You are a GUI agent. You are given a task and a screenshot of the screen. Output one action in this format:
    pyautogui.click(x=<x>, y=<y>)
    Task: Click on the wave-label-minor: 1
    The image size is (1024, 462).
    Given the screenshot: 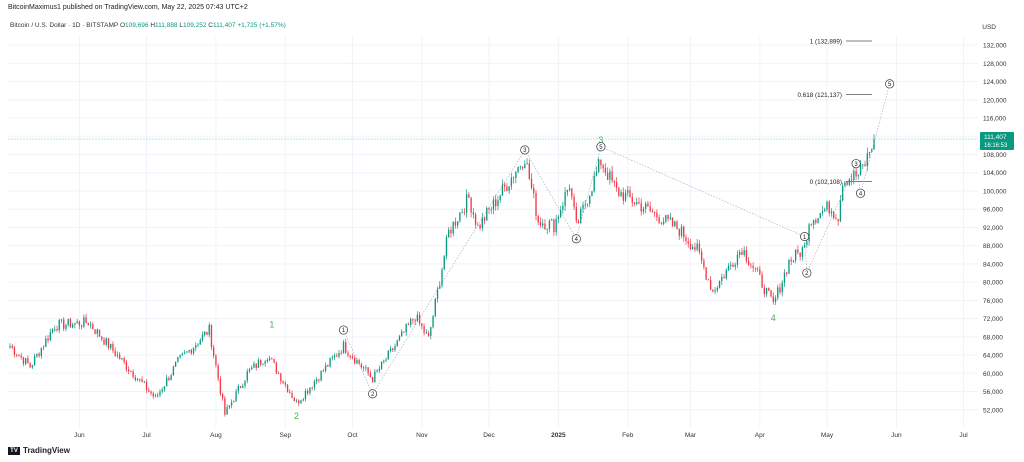 What is the action you would take?
    pyautogui.click(x=805, y=237)
    